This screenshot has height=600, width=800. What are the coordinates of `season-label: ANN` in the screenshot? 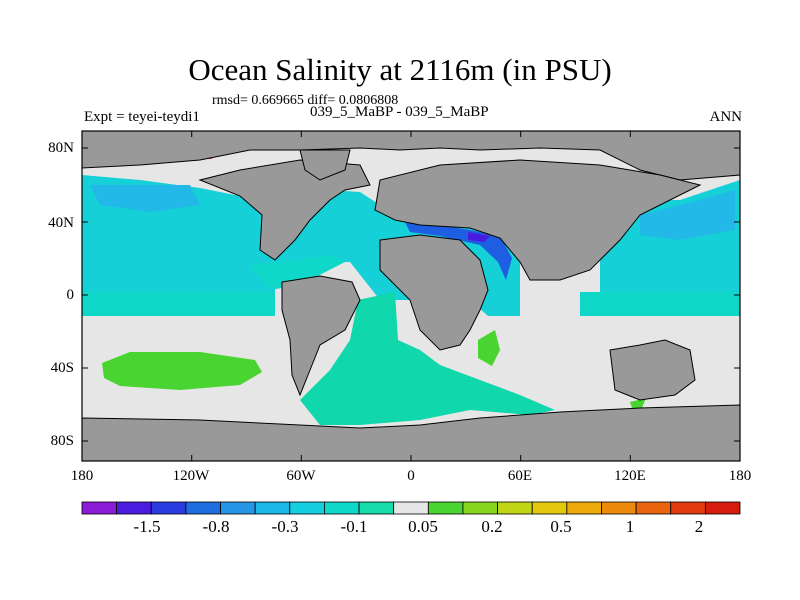 It's located at (726, 117).